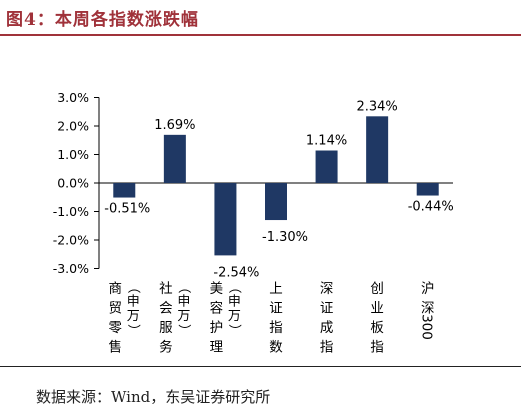 The image size is (521, 416). What do you see at coordinates (166, 309) in the screenshot?
I see `category-label: 会` at bounding box center [166, 309].